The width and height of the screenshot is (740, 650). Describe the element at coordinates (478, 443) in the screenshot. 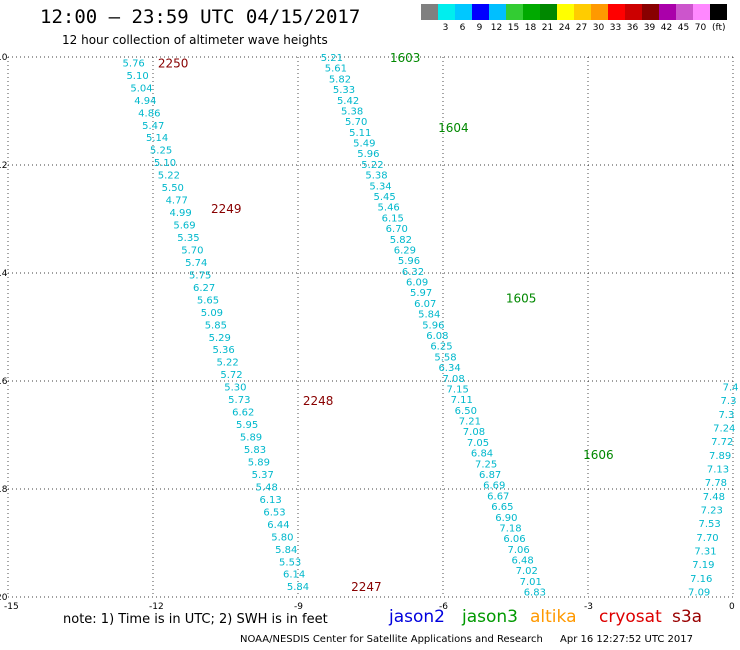

I see `wave-height-value: 7.05` at that location.